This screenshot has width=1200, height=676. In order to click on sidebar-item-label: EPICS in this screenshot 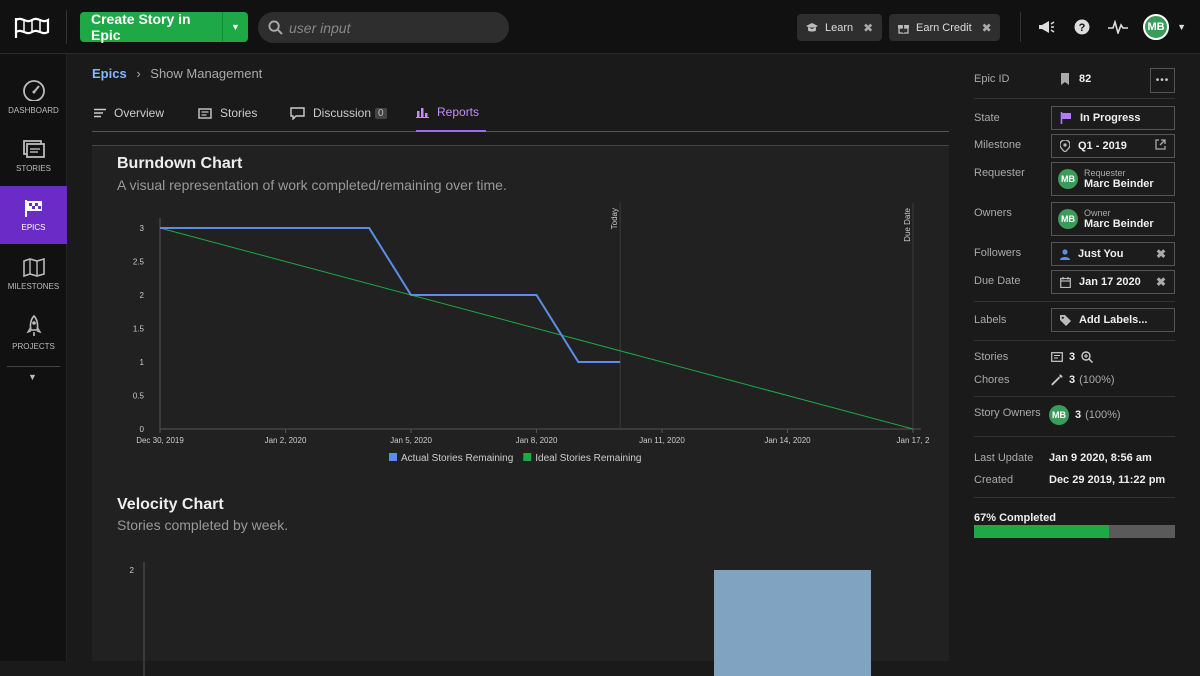, I will do `click(33, 227)`.